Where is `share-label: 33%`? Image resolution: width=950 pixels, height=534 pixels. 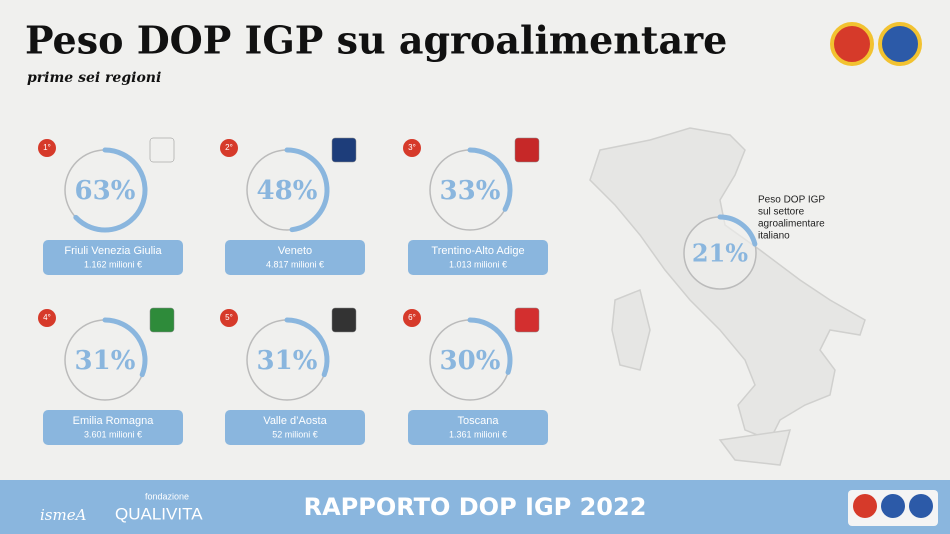
share-label: 33% is located at coordinates (470, 191).